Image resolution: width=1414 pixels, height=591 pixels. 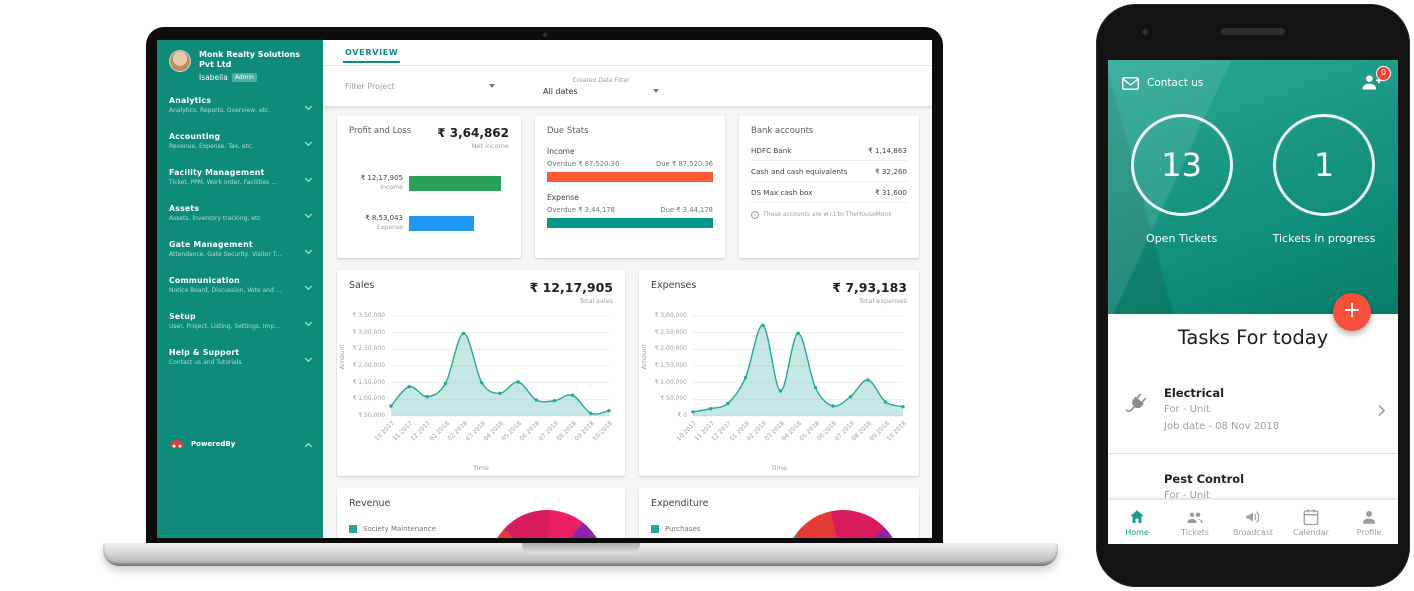 I want to click on filter-project-input, so click(x=410, y=86).